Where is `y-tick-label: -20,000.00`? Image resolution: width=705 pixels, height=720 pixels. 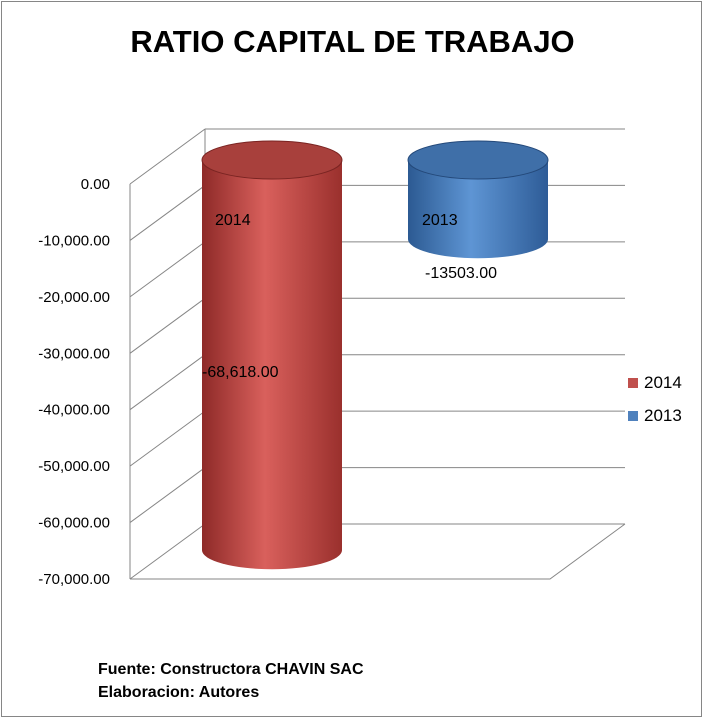
y-tick-label: -20,000.00 is located at coordinates (74, 297).